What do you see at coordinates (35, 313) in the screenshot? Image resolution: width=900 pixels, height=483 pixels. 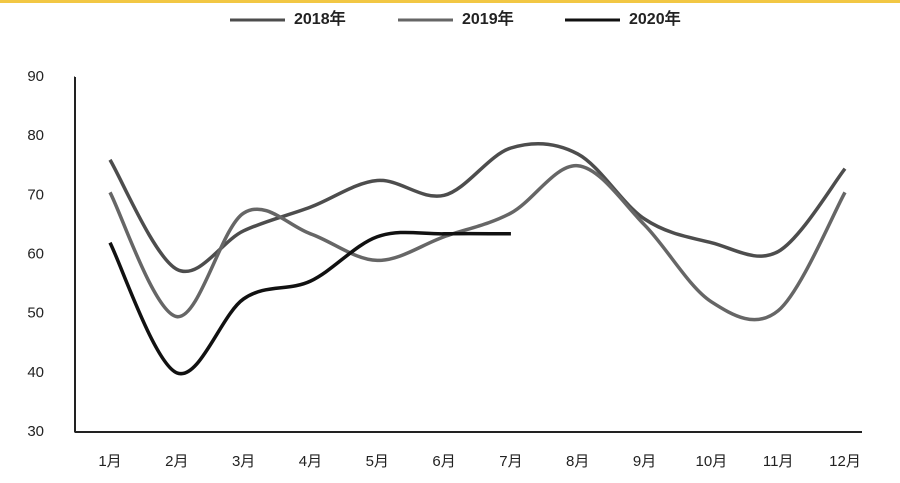 I see `y-tick-label: 50` at bounding box center [35, 313].